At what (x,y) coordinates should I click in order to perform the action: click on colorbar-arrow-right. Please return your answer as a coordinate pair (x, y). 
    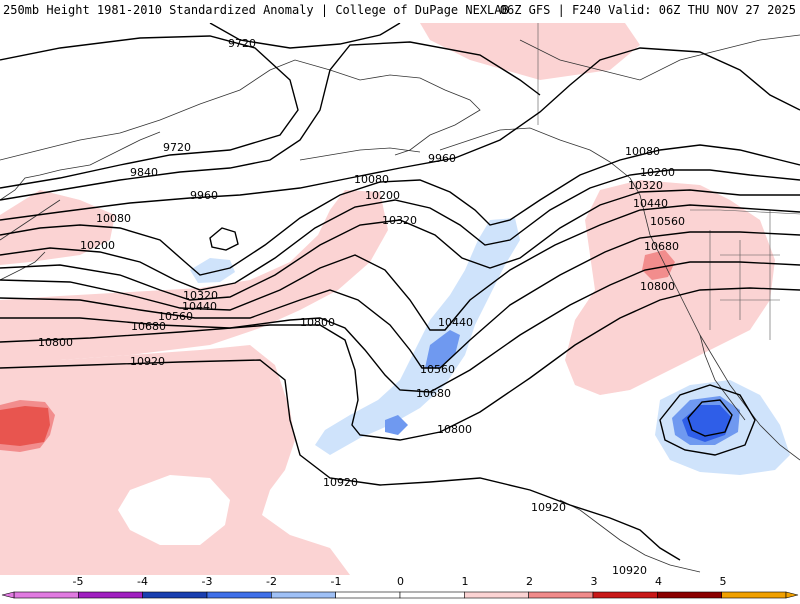
    Looking at the image, I should click on (792, 595).